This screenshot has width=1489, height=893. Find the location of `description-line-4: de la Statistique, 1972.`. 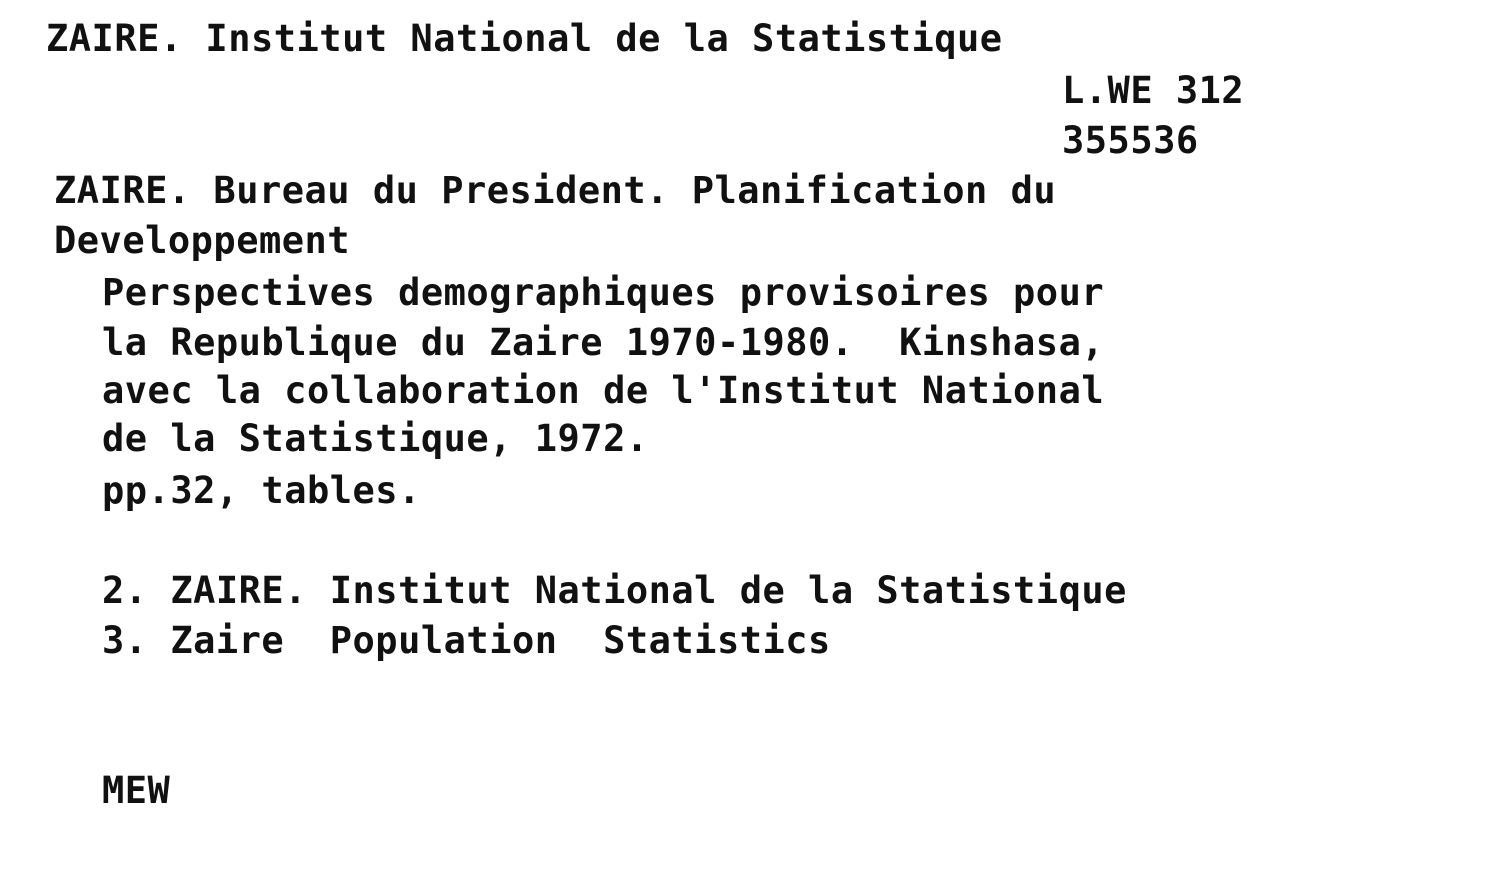

description-line-4: de la Statistique, 1972. is located at coordinates (375, 438).